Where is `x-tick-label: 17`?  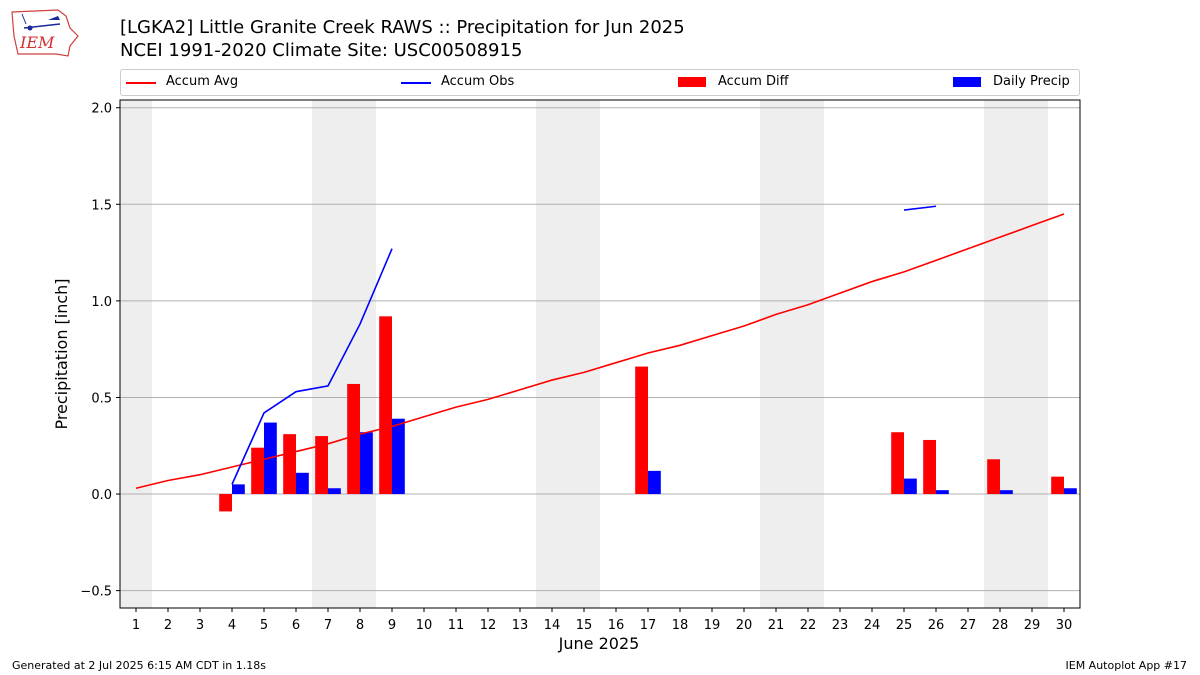 x-tick-label: 17 is located at coordinates (648, 625).